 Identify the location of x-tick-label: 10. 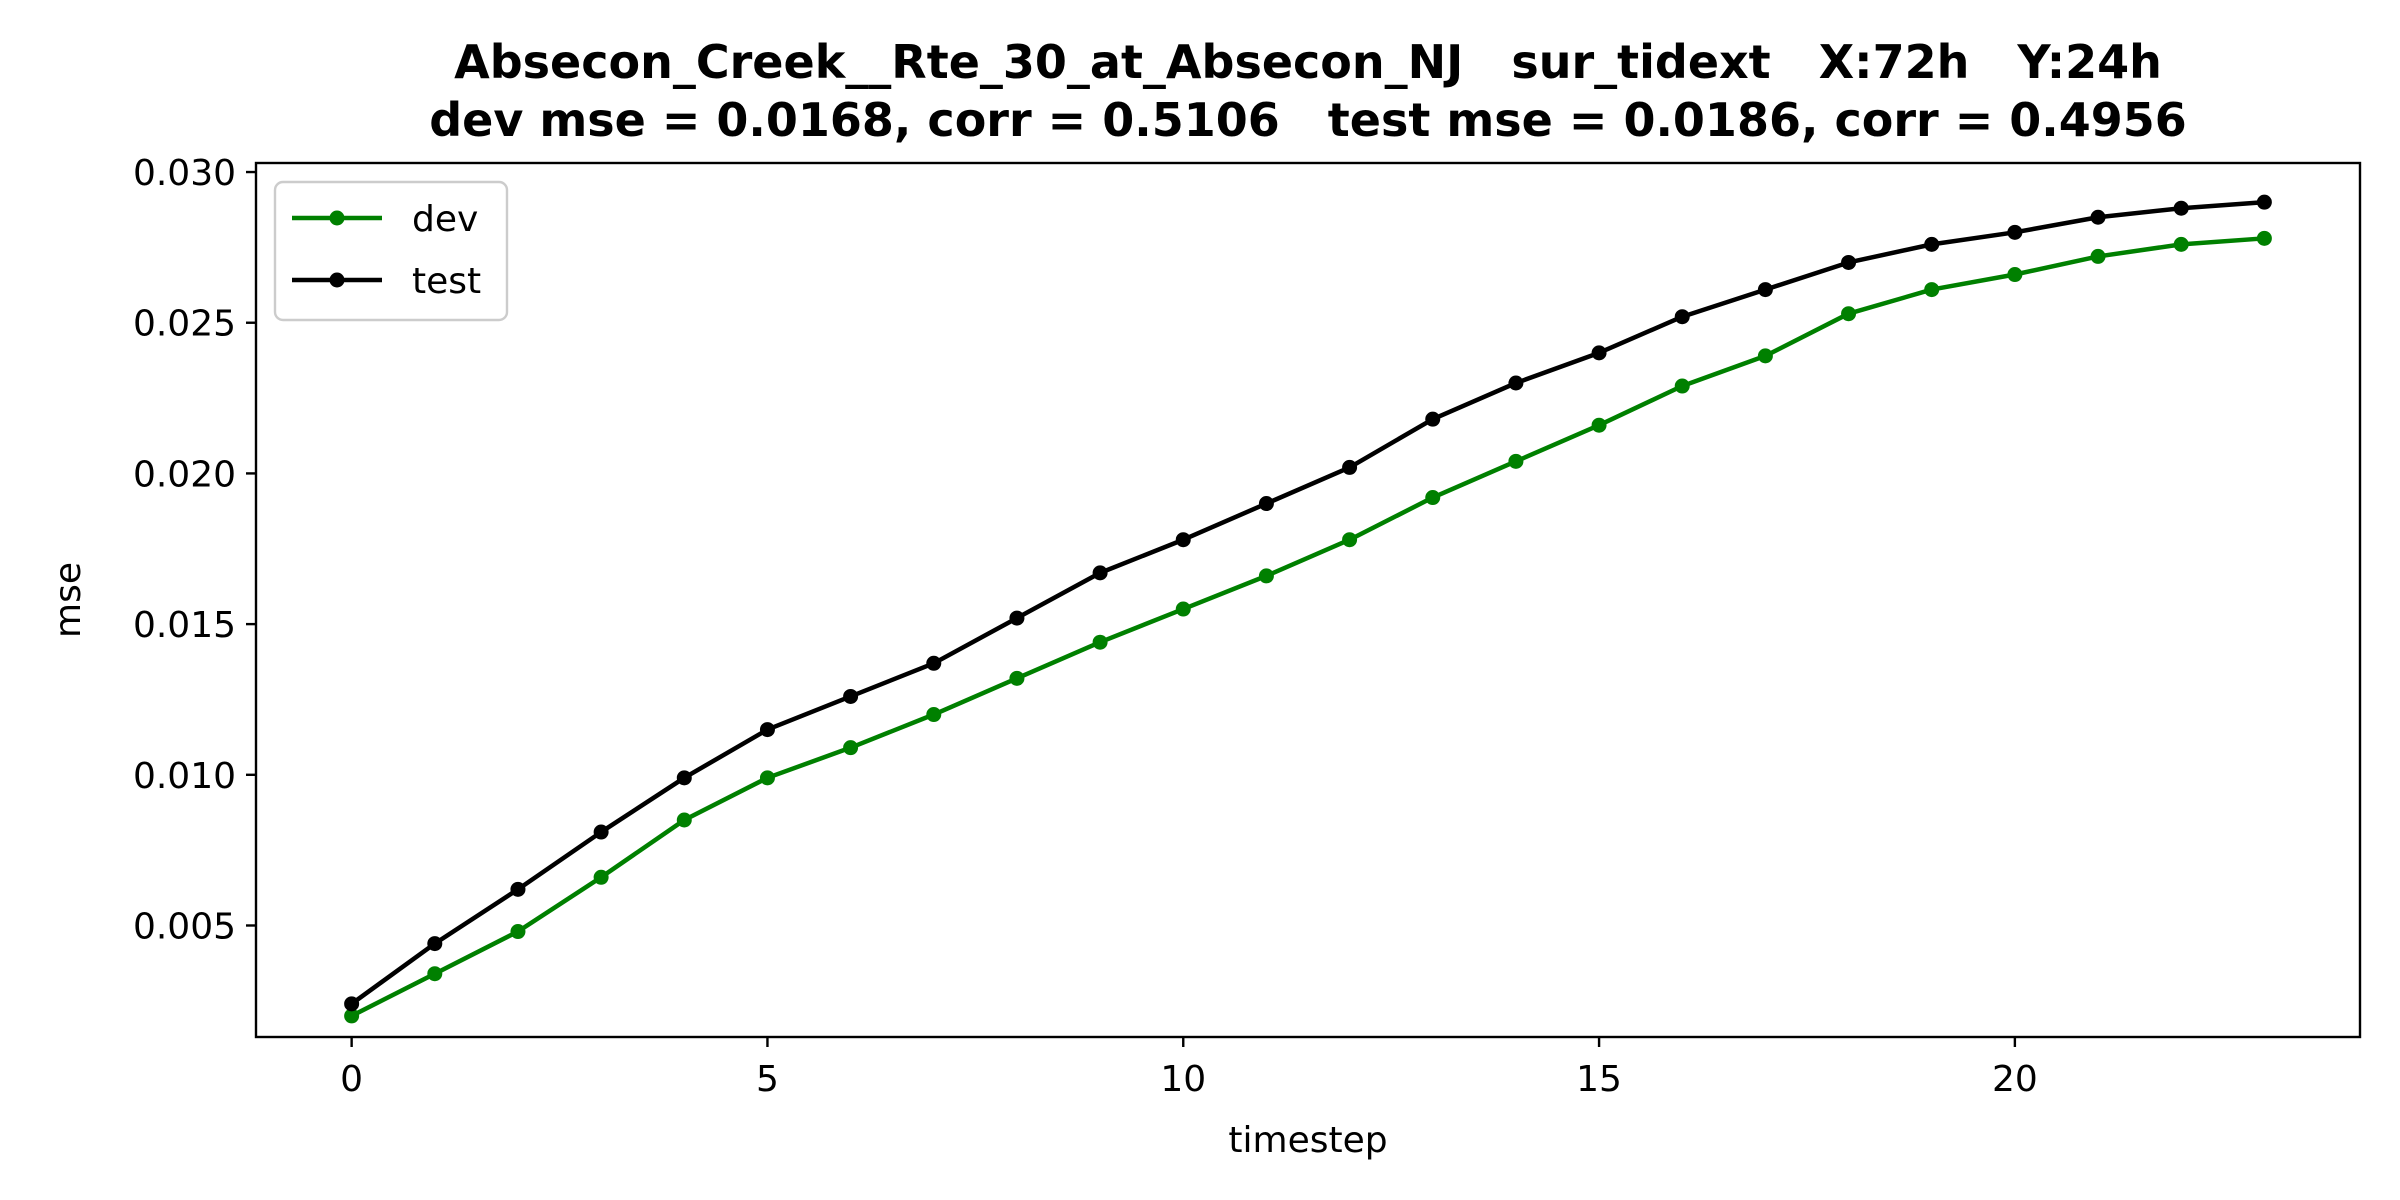
(1183, 1079).